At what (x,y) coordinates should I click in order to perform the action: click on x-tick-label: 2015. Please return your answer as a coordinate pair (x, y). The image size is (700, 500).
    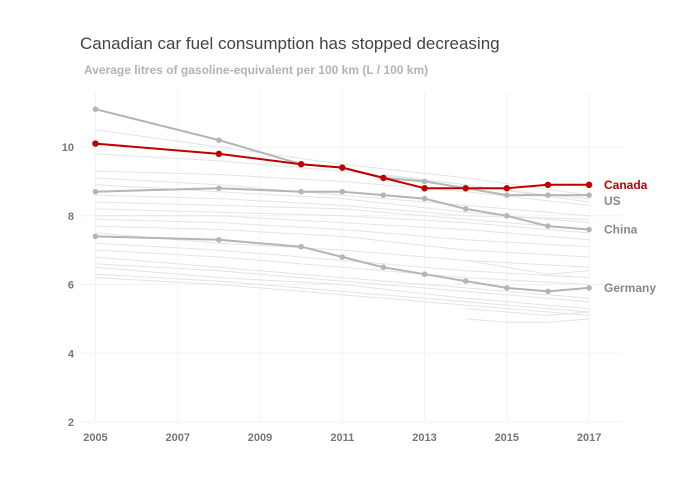
    Looking at the image, I should click on (507, 438).